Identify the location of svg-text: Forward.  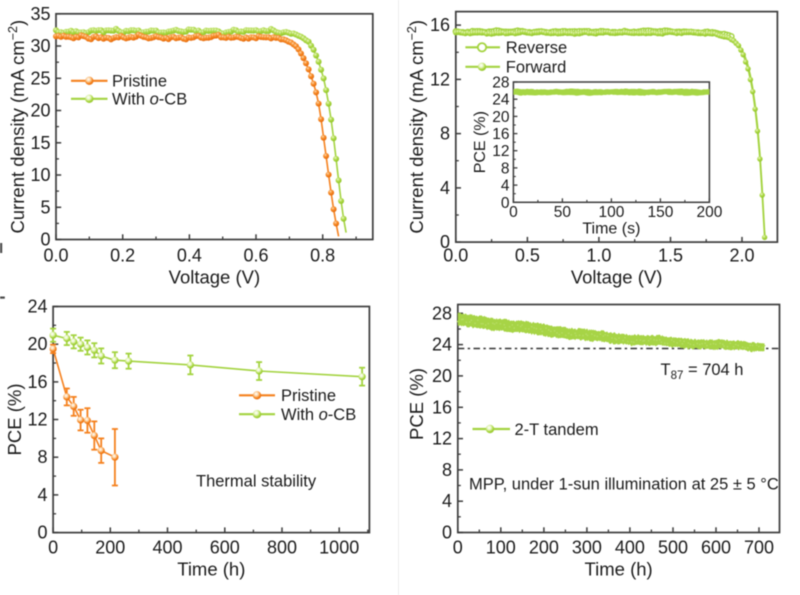
(536, 68).